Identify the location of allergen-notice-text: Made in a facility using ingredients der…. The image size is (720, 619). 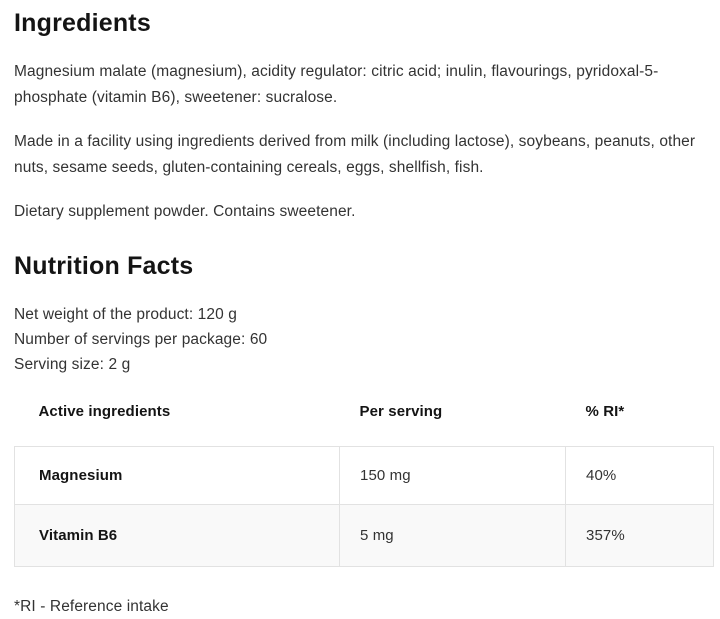
(355, 154).